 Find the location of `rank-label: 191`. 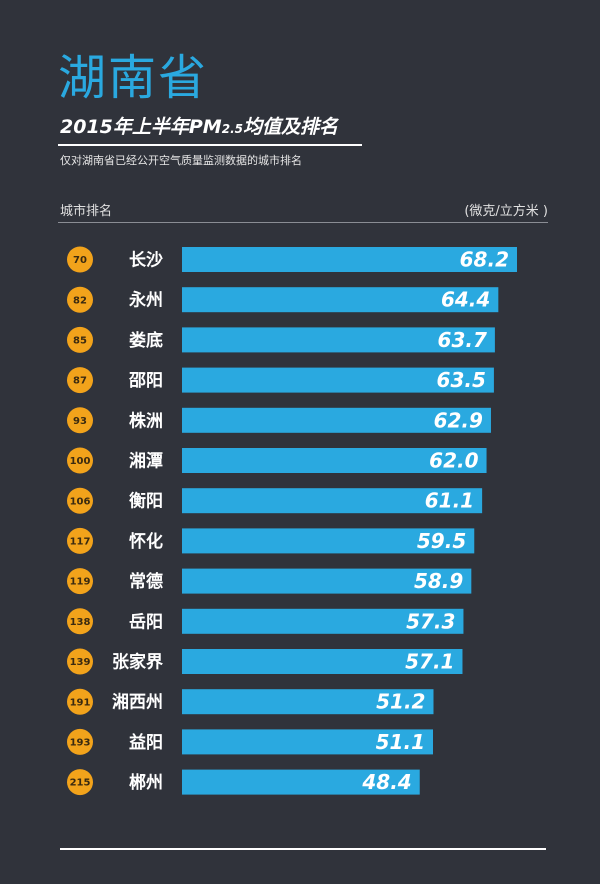

rank-label: 191 is located at coordinates (80, 702).